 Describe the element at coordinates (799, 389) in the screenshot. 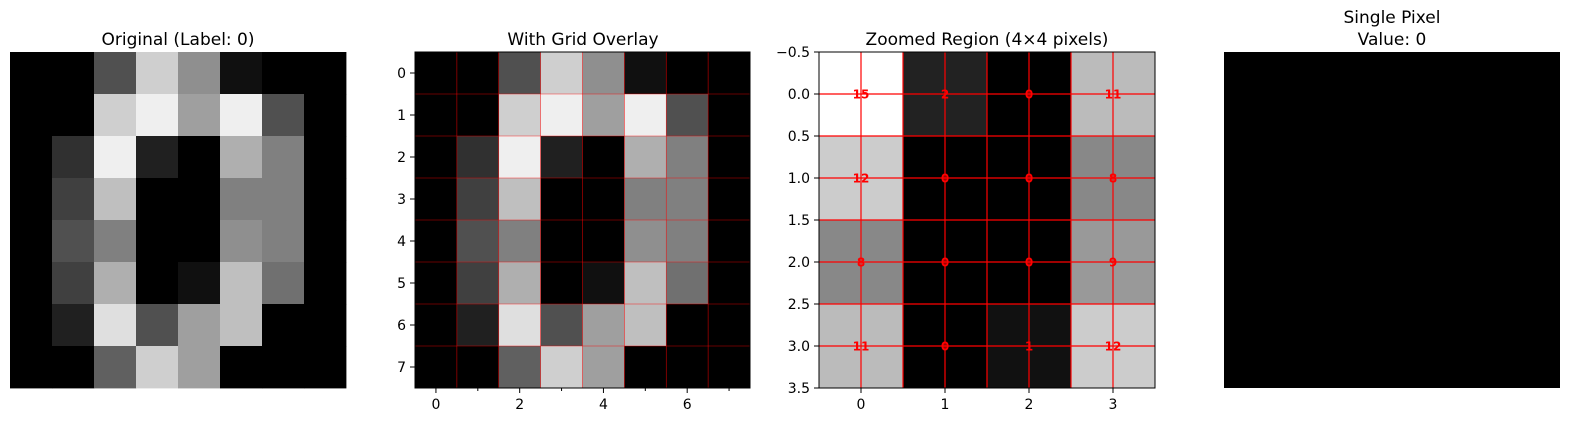

I see `p3-y-tick-label: 3.5` at that location.